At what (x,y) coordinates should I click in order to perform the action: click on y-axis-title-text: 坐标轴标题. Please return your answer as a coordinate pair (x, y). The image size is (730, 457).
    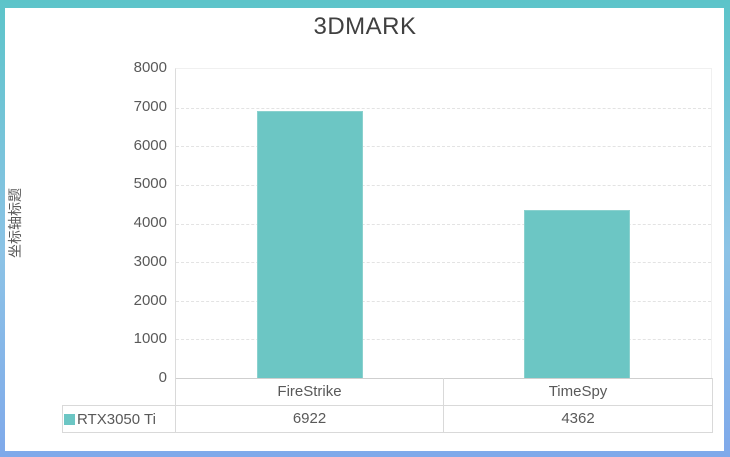
    Looking at the image, I should click on (15, 223).